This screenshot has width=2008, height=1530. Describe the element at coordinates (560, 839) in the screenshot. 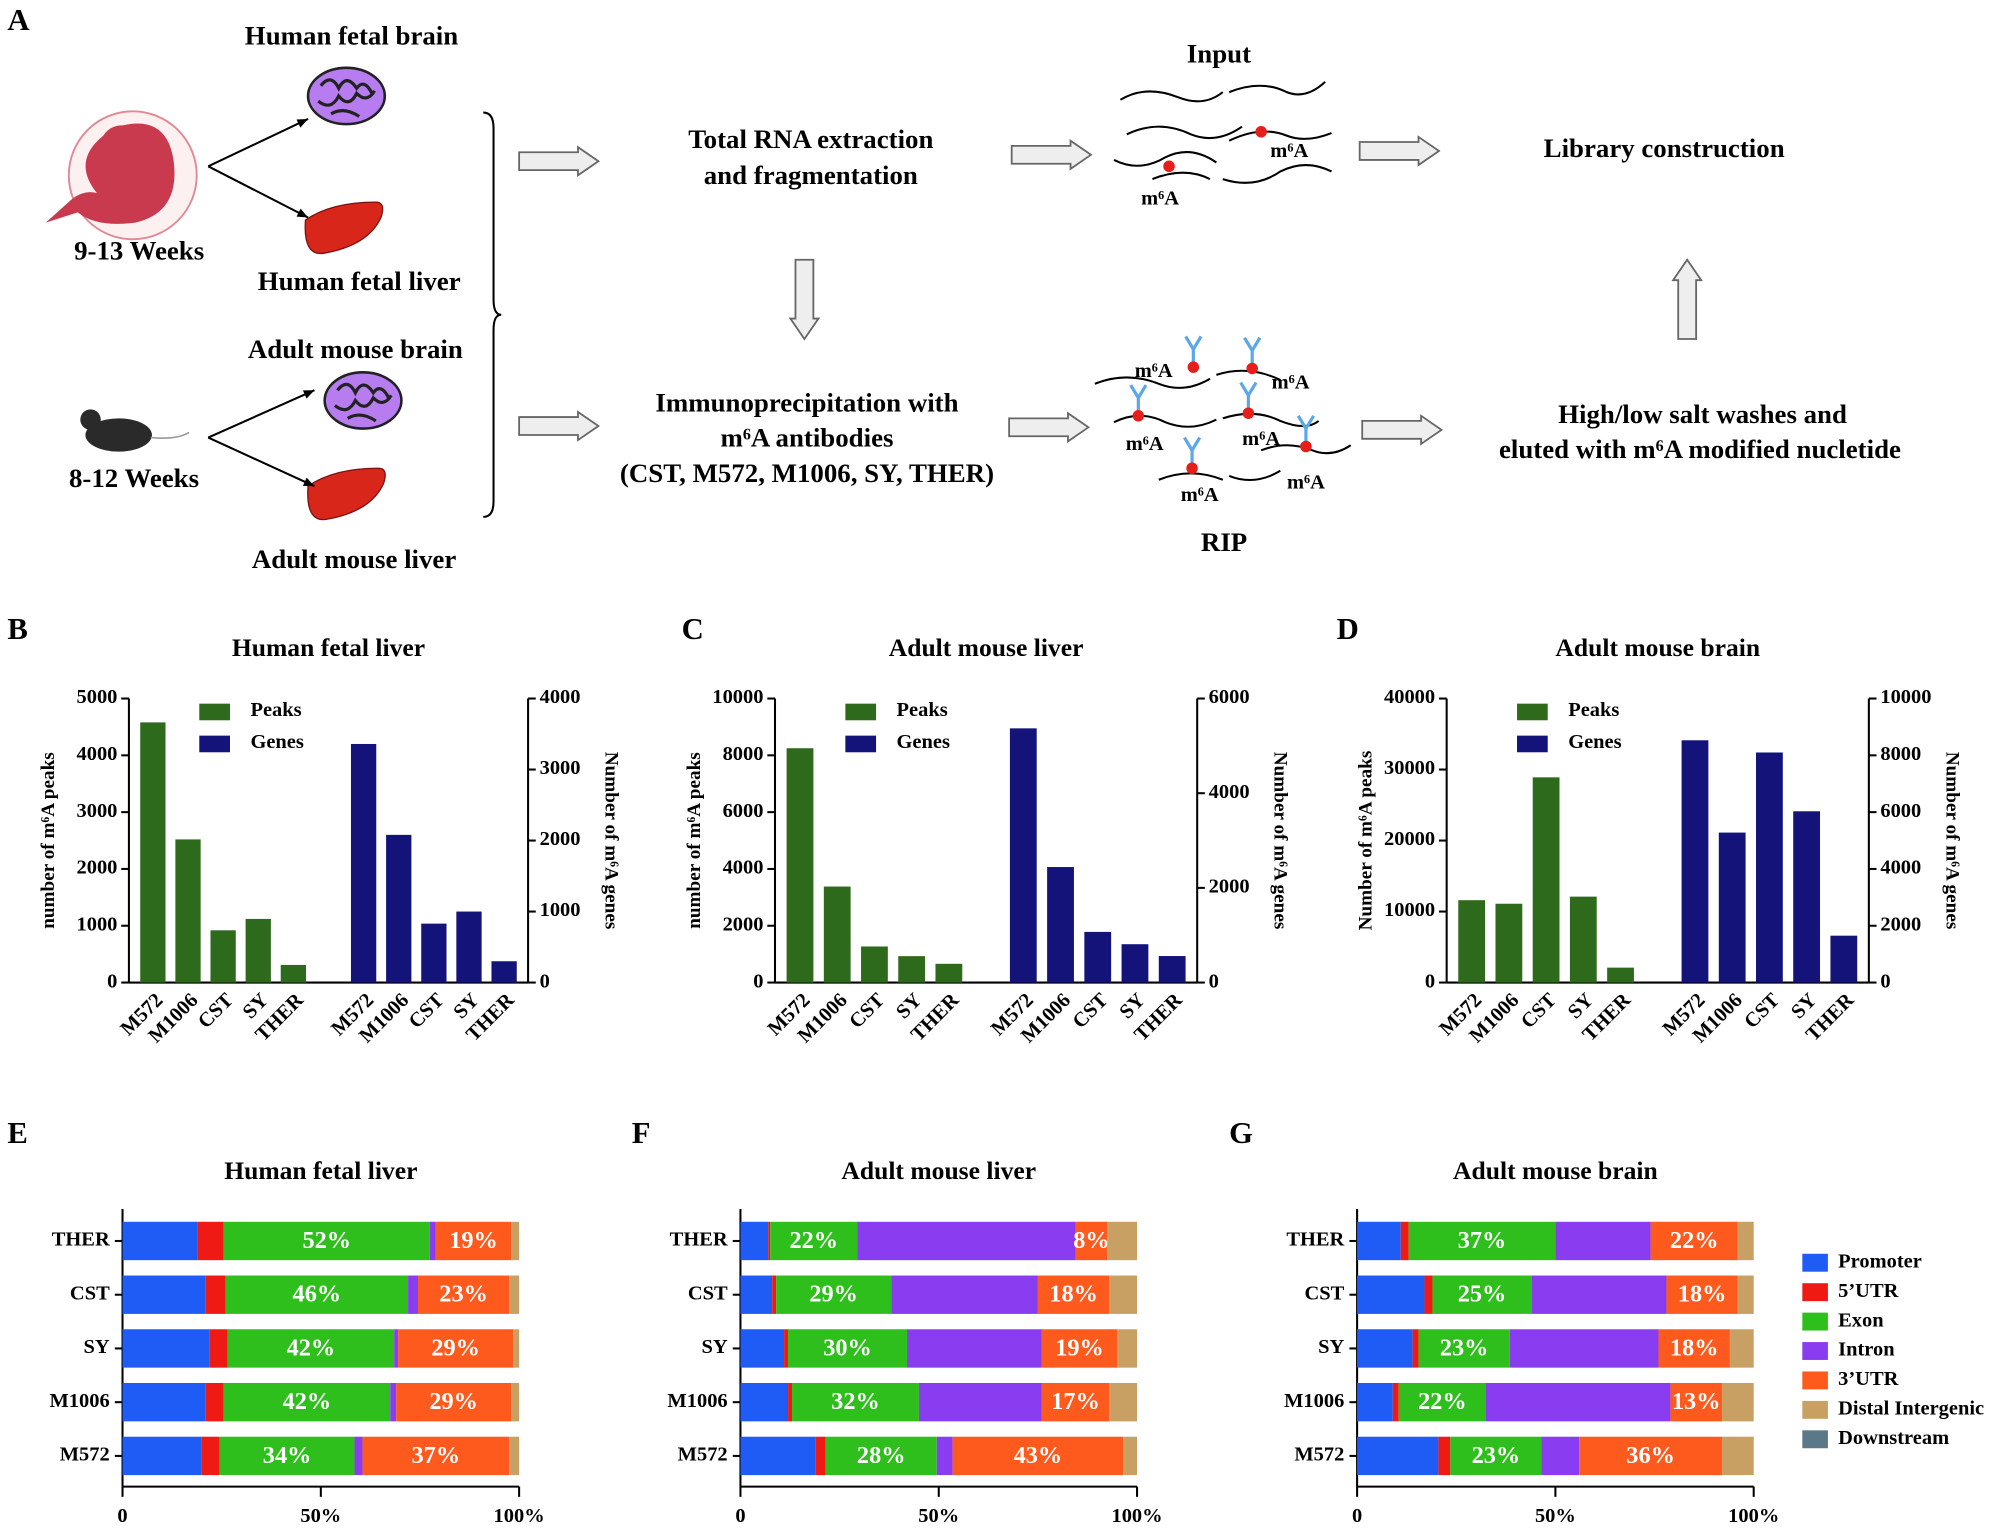

I see `y2-tick-label: 2000` at that location.